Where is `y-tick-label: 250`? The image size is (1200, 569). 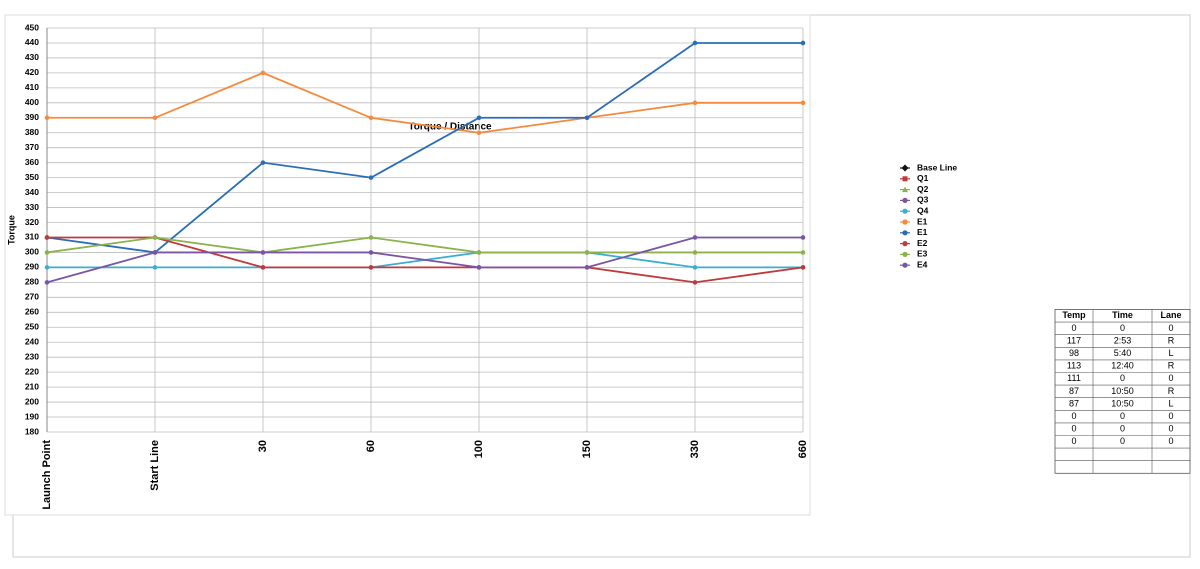
y-tick-label: 250 is located at coordinates (32, 327).